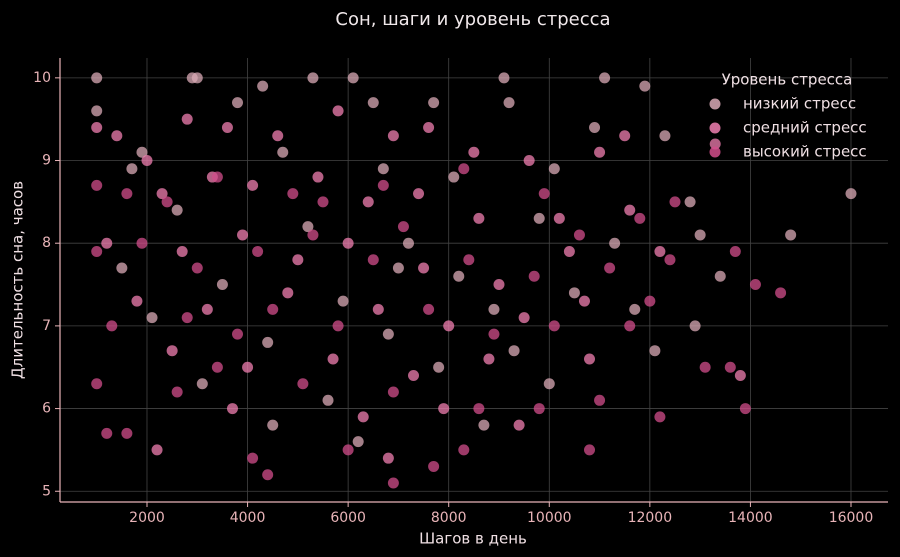 The image size is (900, 557). What do you see at coordinates (42, 78) in the screenshot?
I see `y-tick-label: 10` at bounding box center [42, 78].